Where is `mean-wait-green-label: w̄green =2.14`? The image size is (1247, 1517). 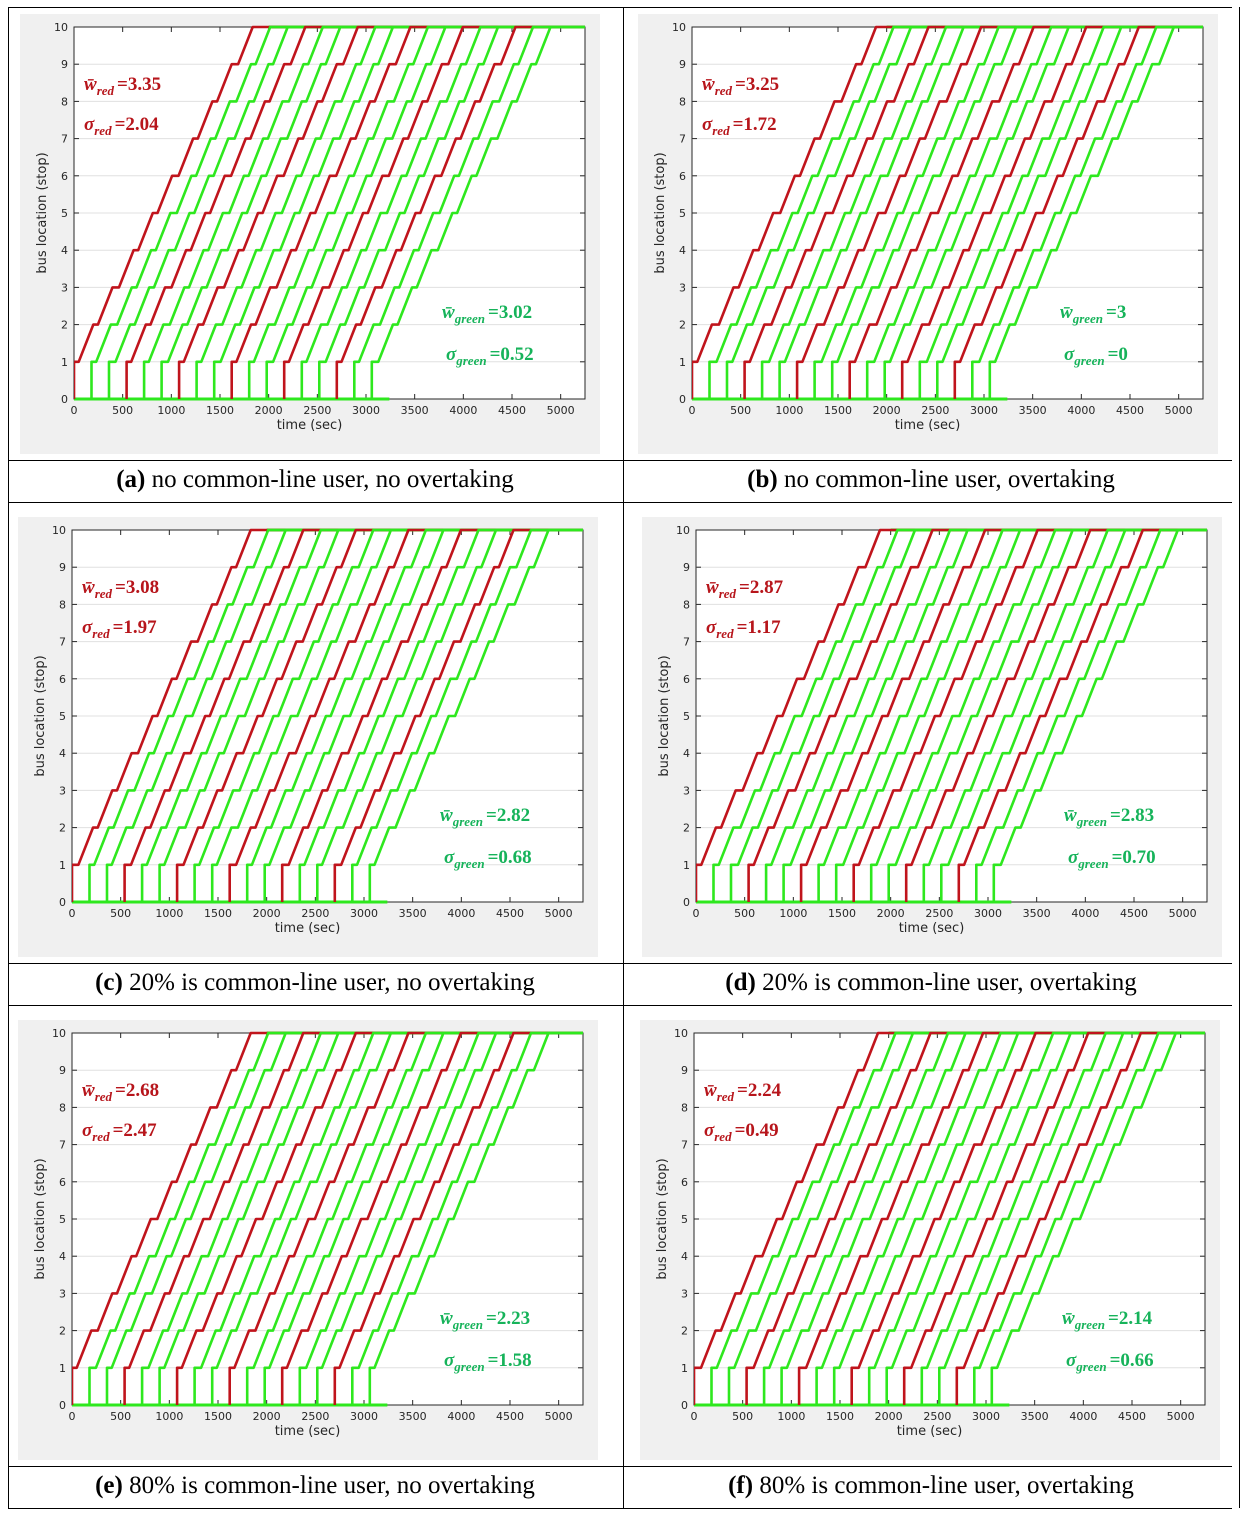
mean-wait-green-label: w̄green =2.14 is located at coordinates (1107, 1320).